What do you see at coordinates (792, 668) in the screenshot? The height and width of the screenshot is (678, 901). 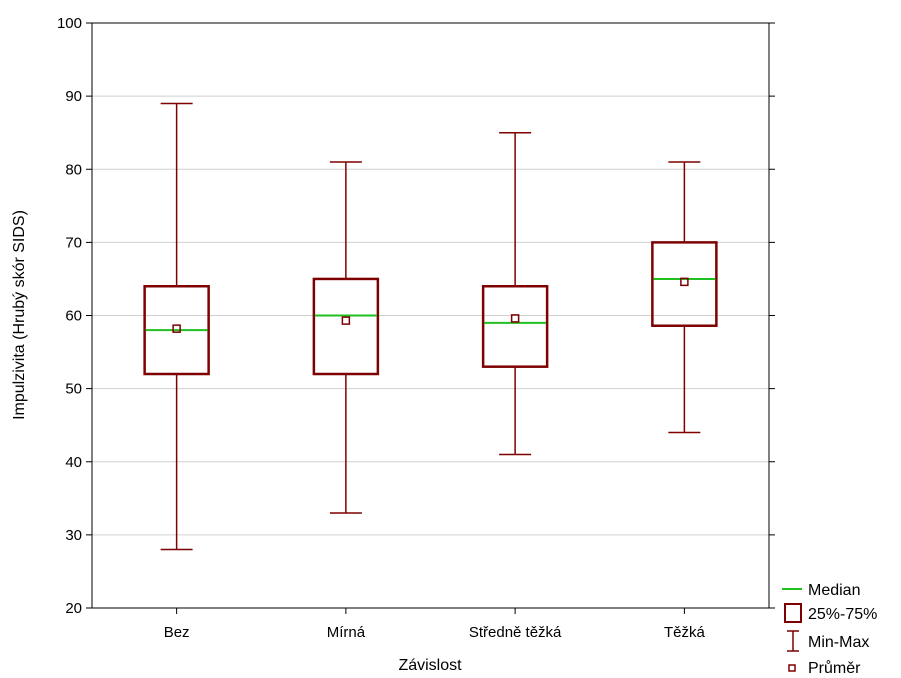 I see `legend-mean-swatch` at bounding box center [792, 668].